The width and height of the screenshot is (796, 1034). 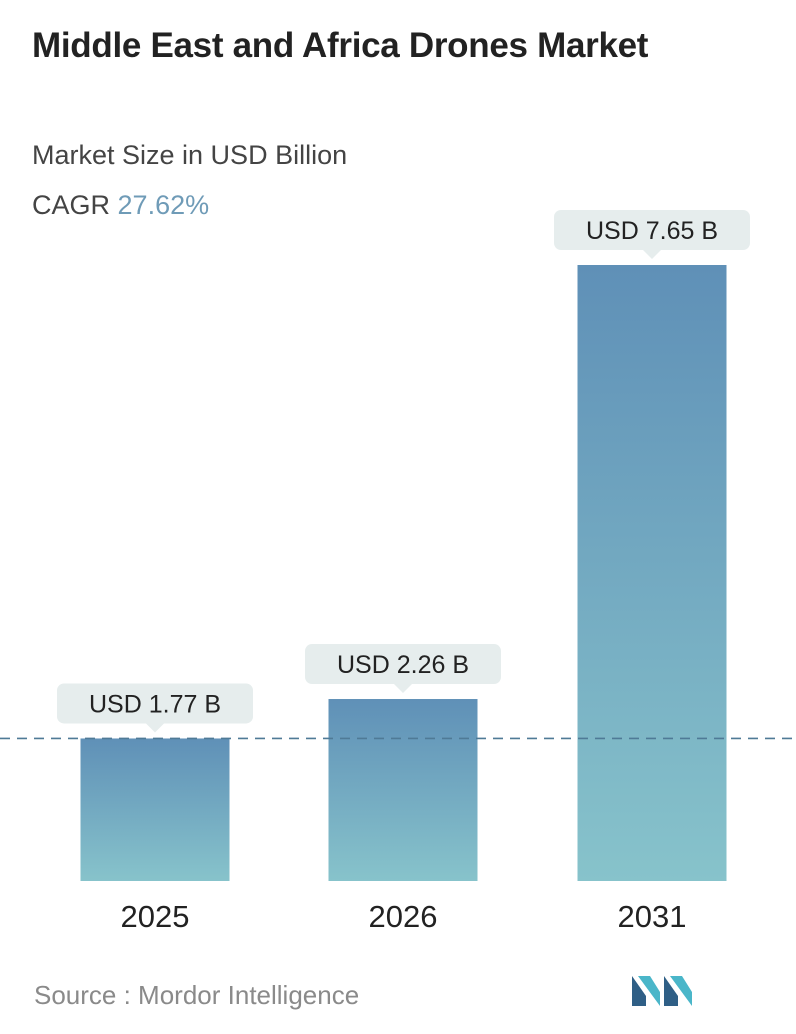 I want to click on bar-2031, so click(x=652, y=573).